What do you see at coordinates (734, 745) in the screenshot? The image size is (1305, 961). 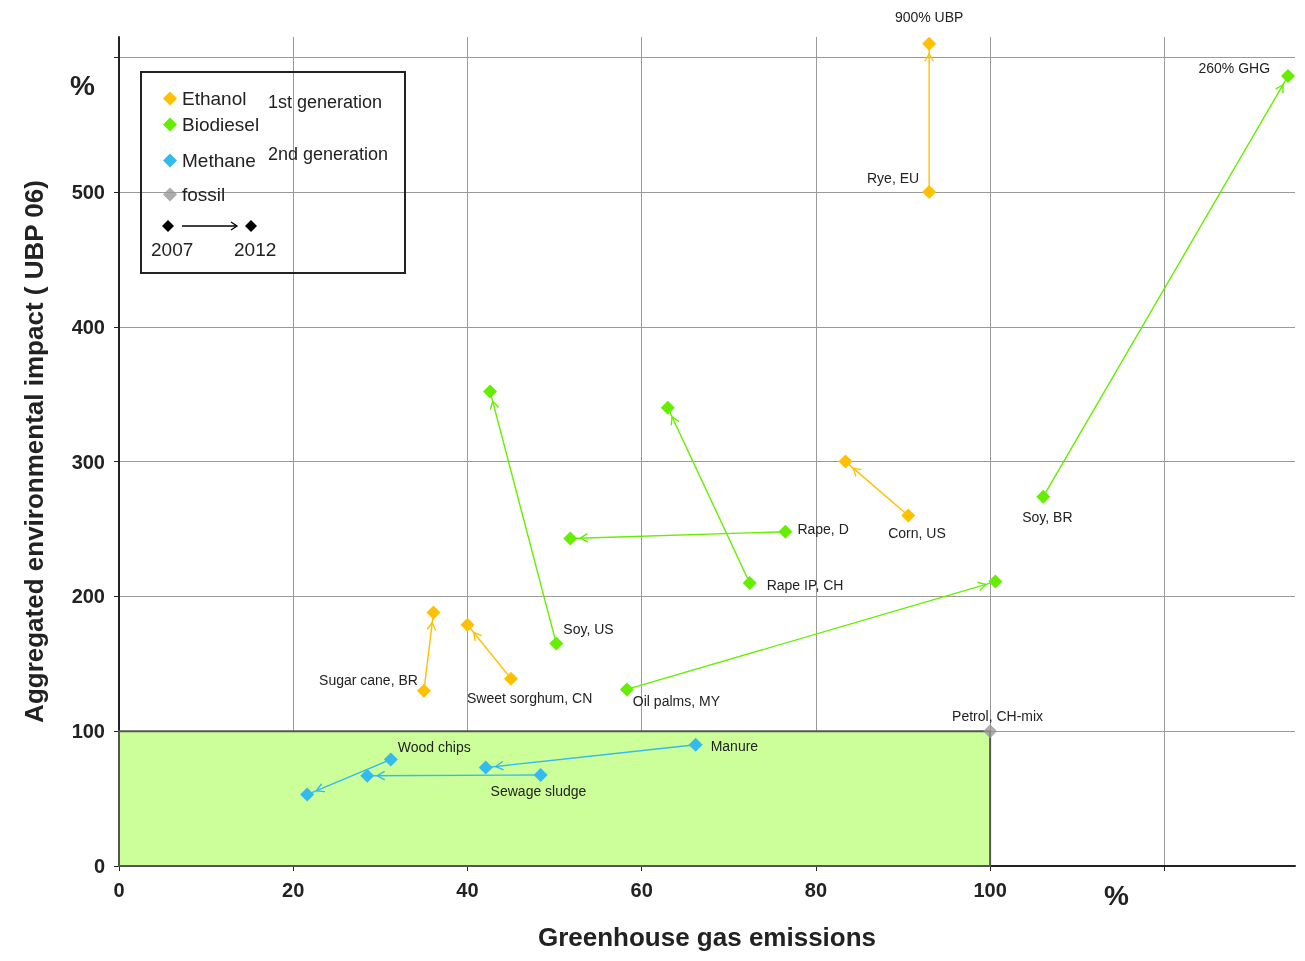 I see `annotation: Manure` at bounding box center [734, 745].